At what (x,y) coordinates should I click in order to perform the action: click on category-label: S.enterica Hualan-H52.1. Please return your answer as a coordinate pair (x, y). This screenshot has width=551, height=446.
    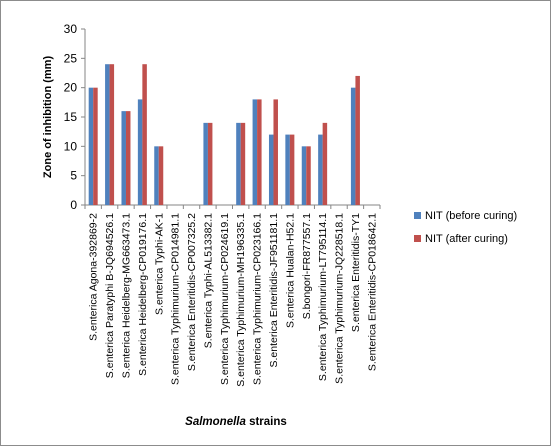
    Looking at the image, I should click on (290, 270).